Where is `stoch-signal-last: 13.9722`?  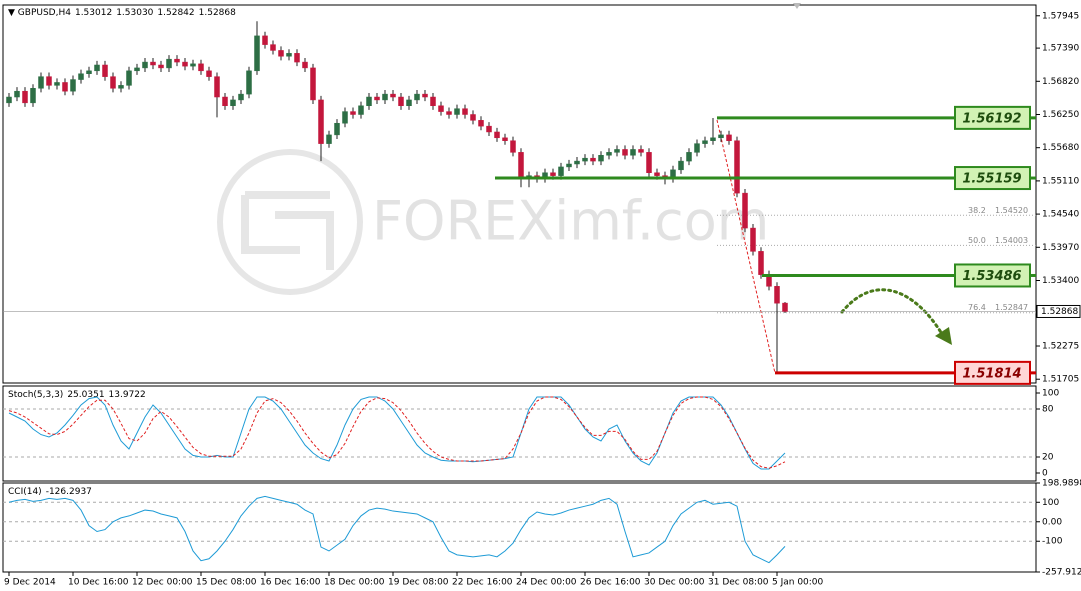 stoch-signal-last: 13.9722 is located at coordinates (127, 395).